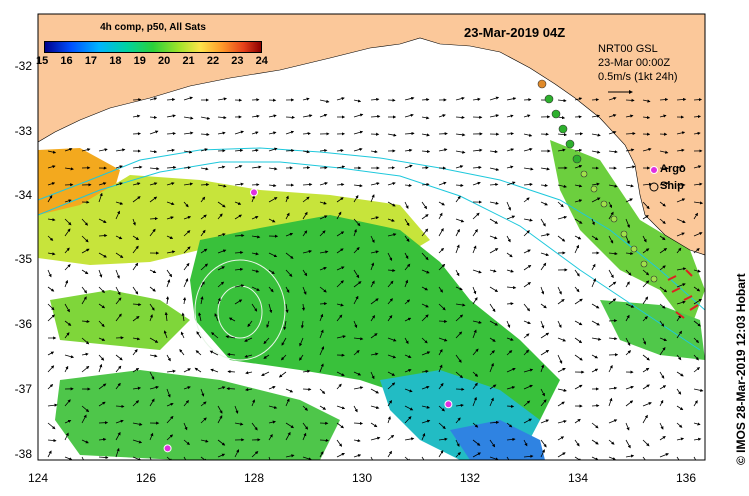 This screenshot has height=496, width=749. Describe the element at coordinates (23, 66) in the screenshot. I see `y-tick-label: -32` at that location.